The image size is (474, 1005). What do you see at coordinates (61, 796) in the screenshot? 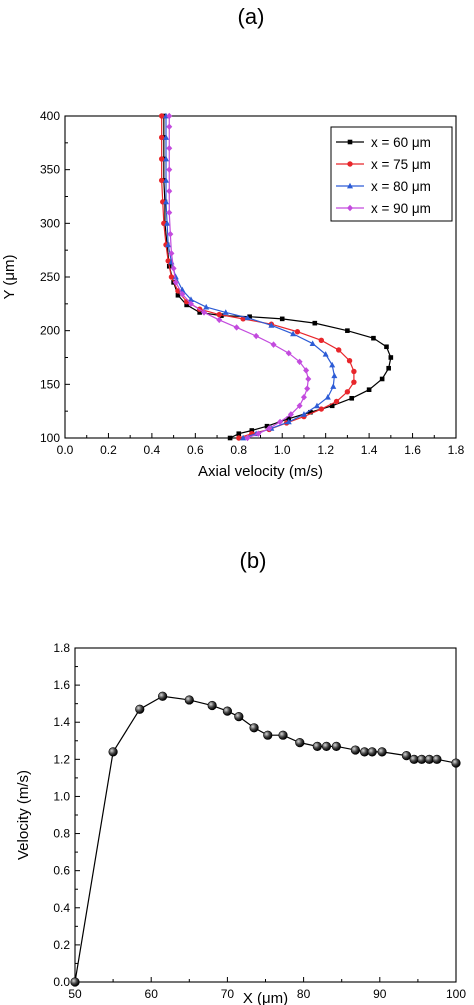
I see `y-tick-label: 1.0` at bounding box center [61, 796].